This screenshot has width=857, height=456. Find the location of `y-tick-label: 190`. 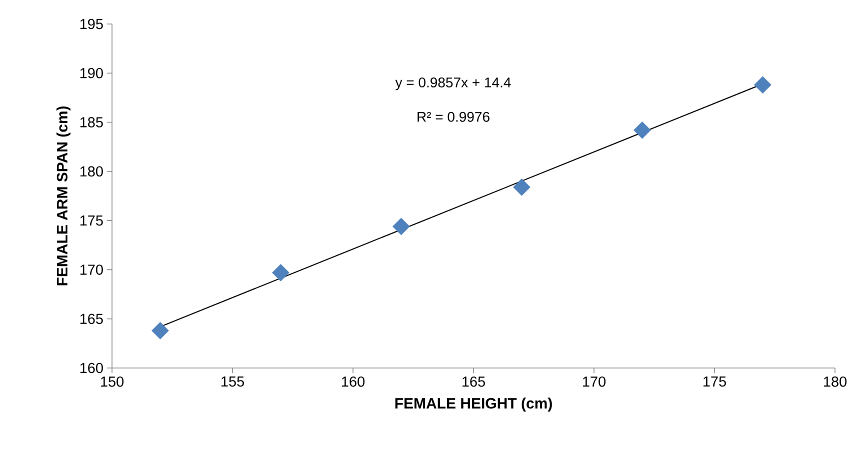

y-tick-label: 190 is located at coordinates (91, 73).